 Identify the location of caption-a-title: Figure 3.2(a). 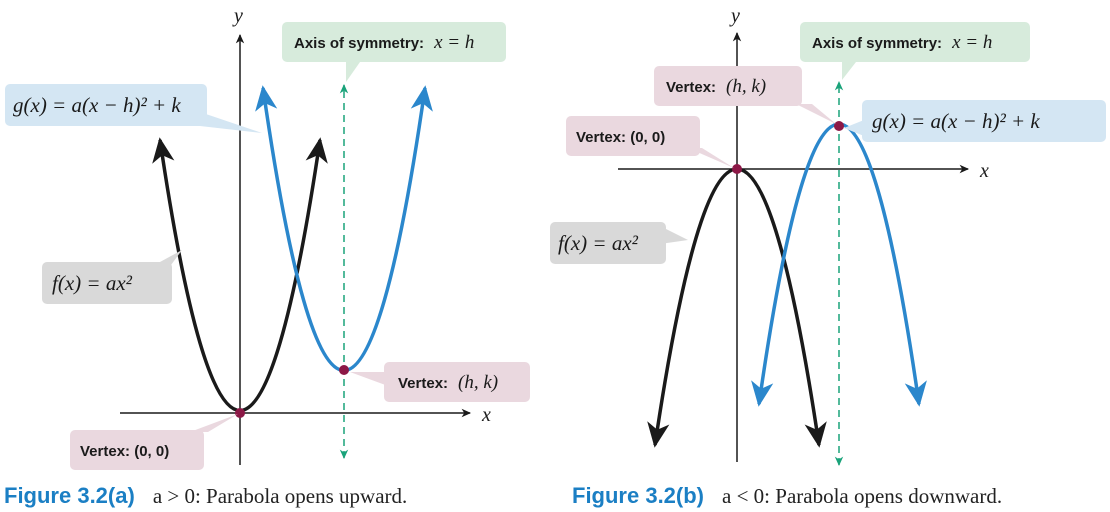
(69, 495).